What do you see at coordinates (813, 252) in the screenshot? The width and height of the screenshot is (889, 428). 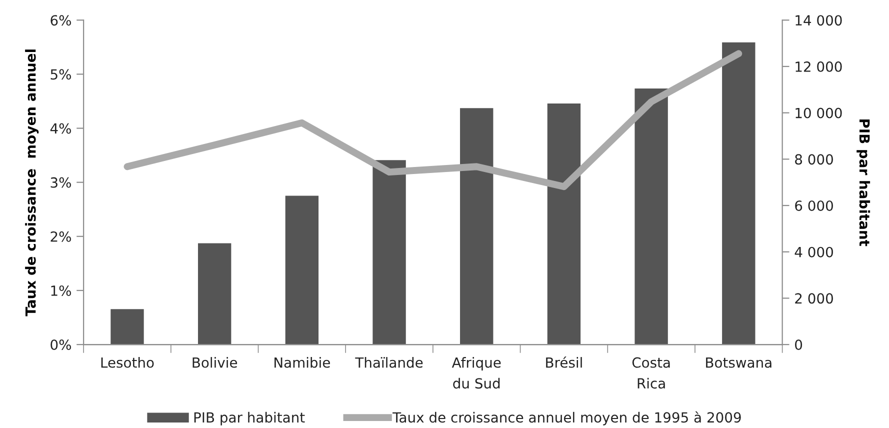 I see `y2-tick-label: 4 000` at bounding box center [813, 252].